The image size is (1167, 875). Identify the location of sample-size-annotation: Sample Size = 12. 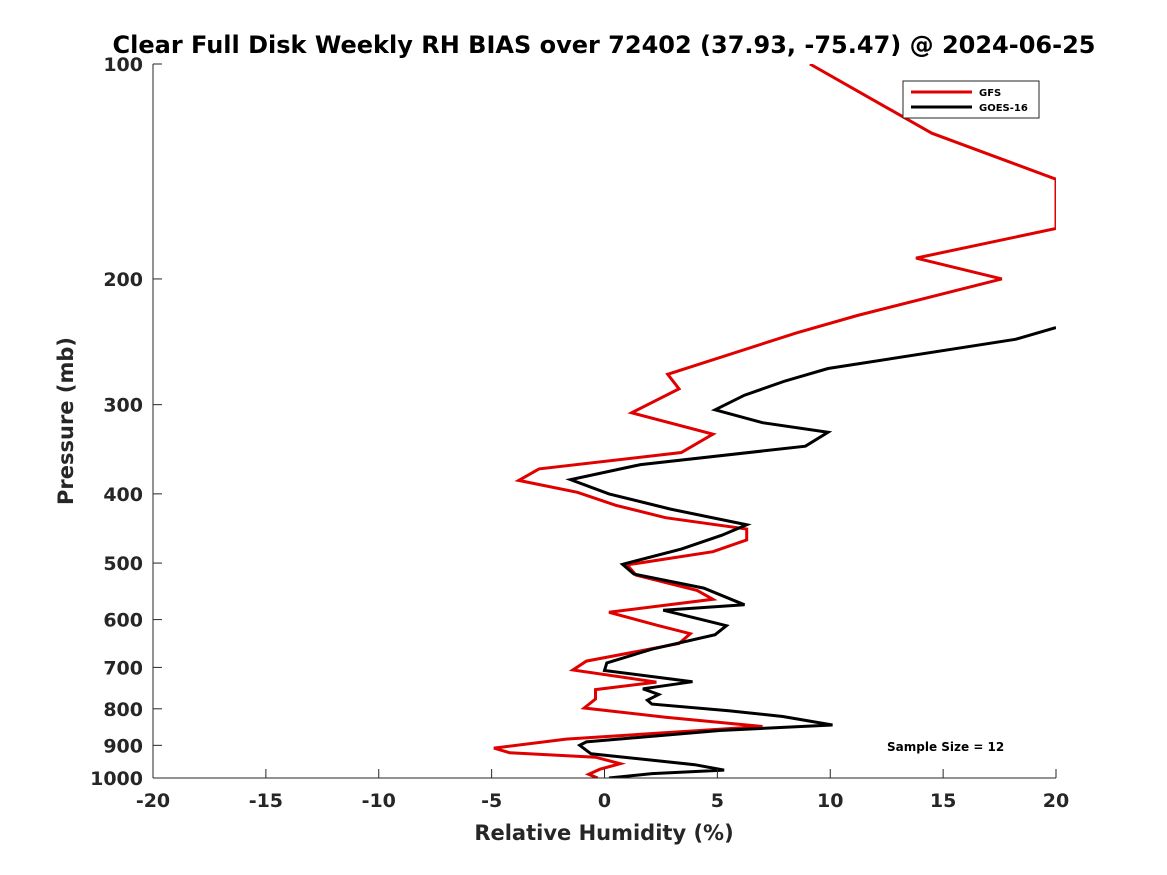
(945, 747).